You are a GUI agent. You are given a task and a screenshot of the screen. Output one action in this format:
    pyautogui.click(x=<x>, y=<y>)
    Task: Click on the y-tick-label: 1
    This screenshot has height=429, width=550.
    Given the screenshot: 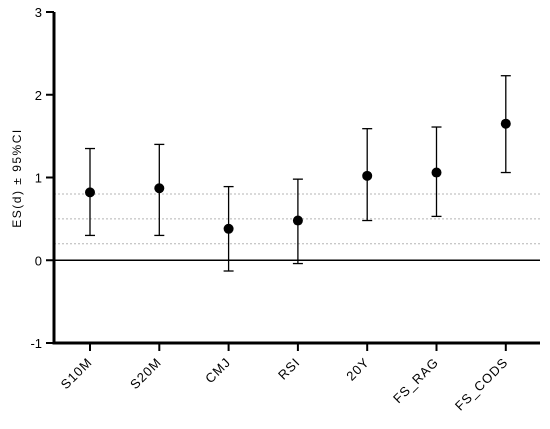 What is the action you would take?
    pyautogui.click(x=38, y=178)
    